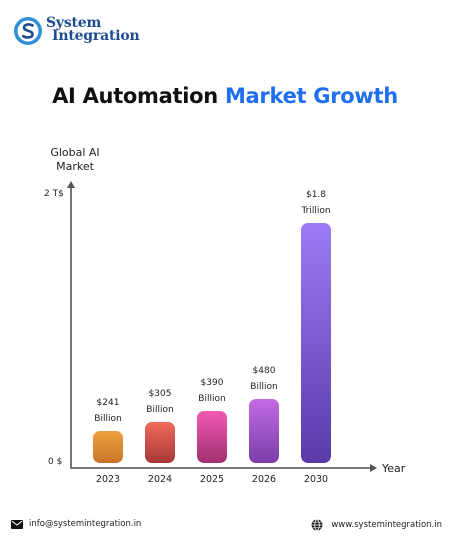  Describe the element at coordinates (316, 194) in the screenshot. I see `data-label-line: $1.8` at that location.